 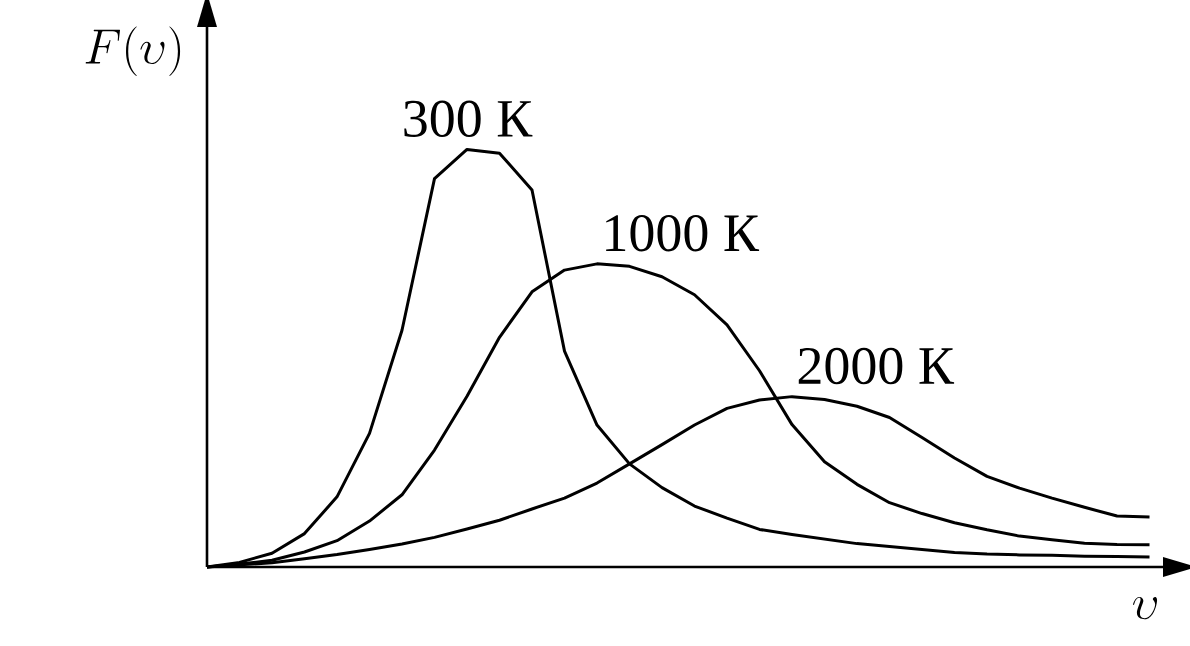 What do you see at coordinates (683, 233) in the screenshot?
I see `series-label: 1000 К` at bounding box center [683, 233].